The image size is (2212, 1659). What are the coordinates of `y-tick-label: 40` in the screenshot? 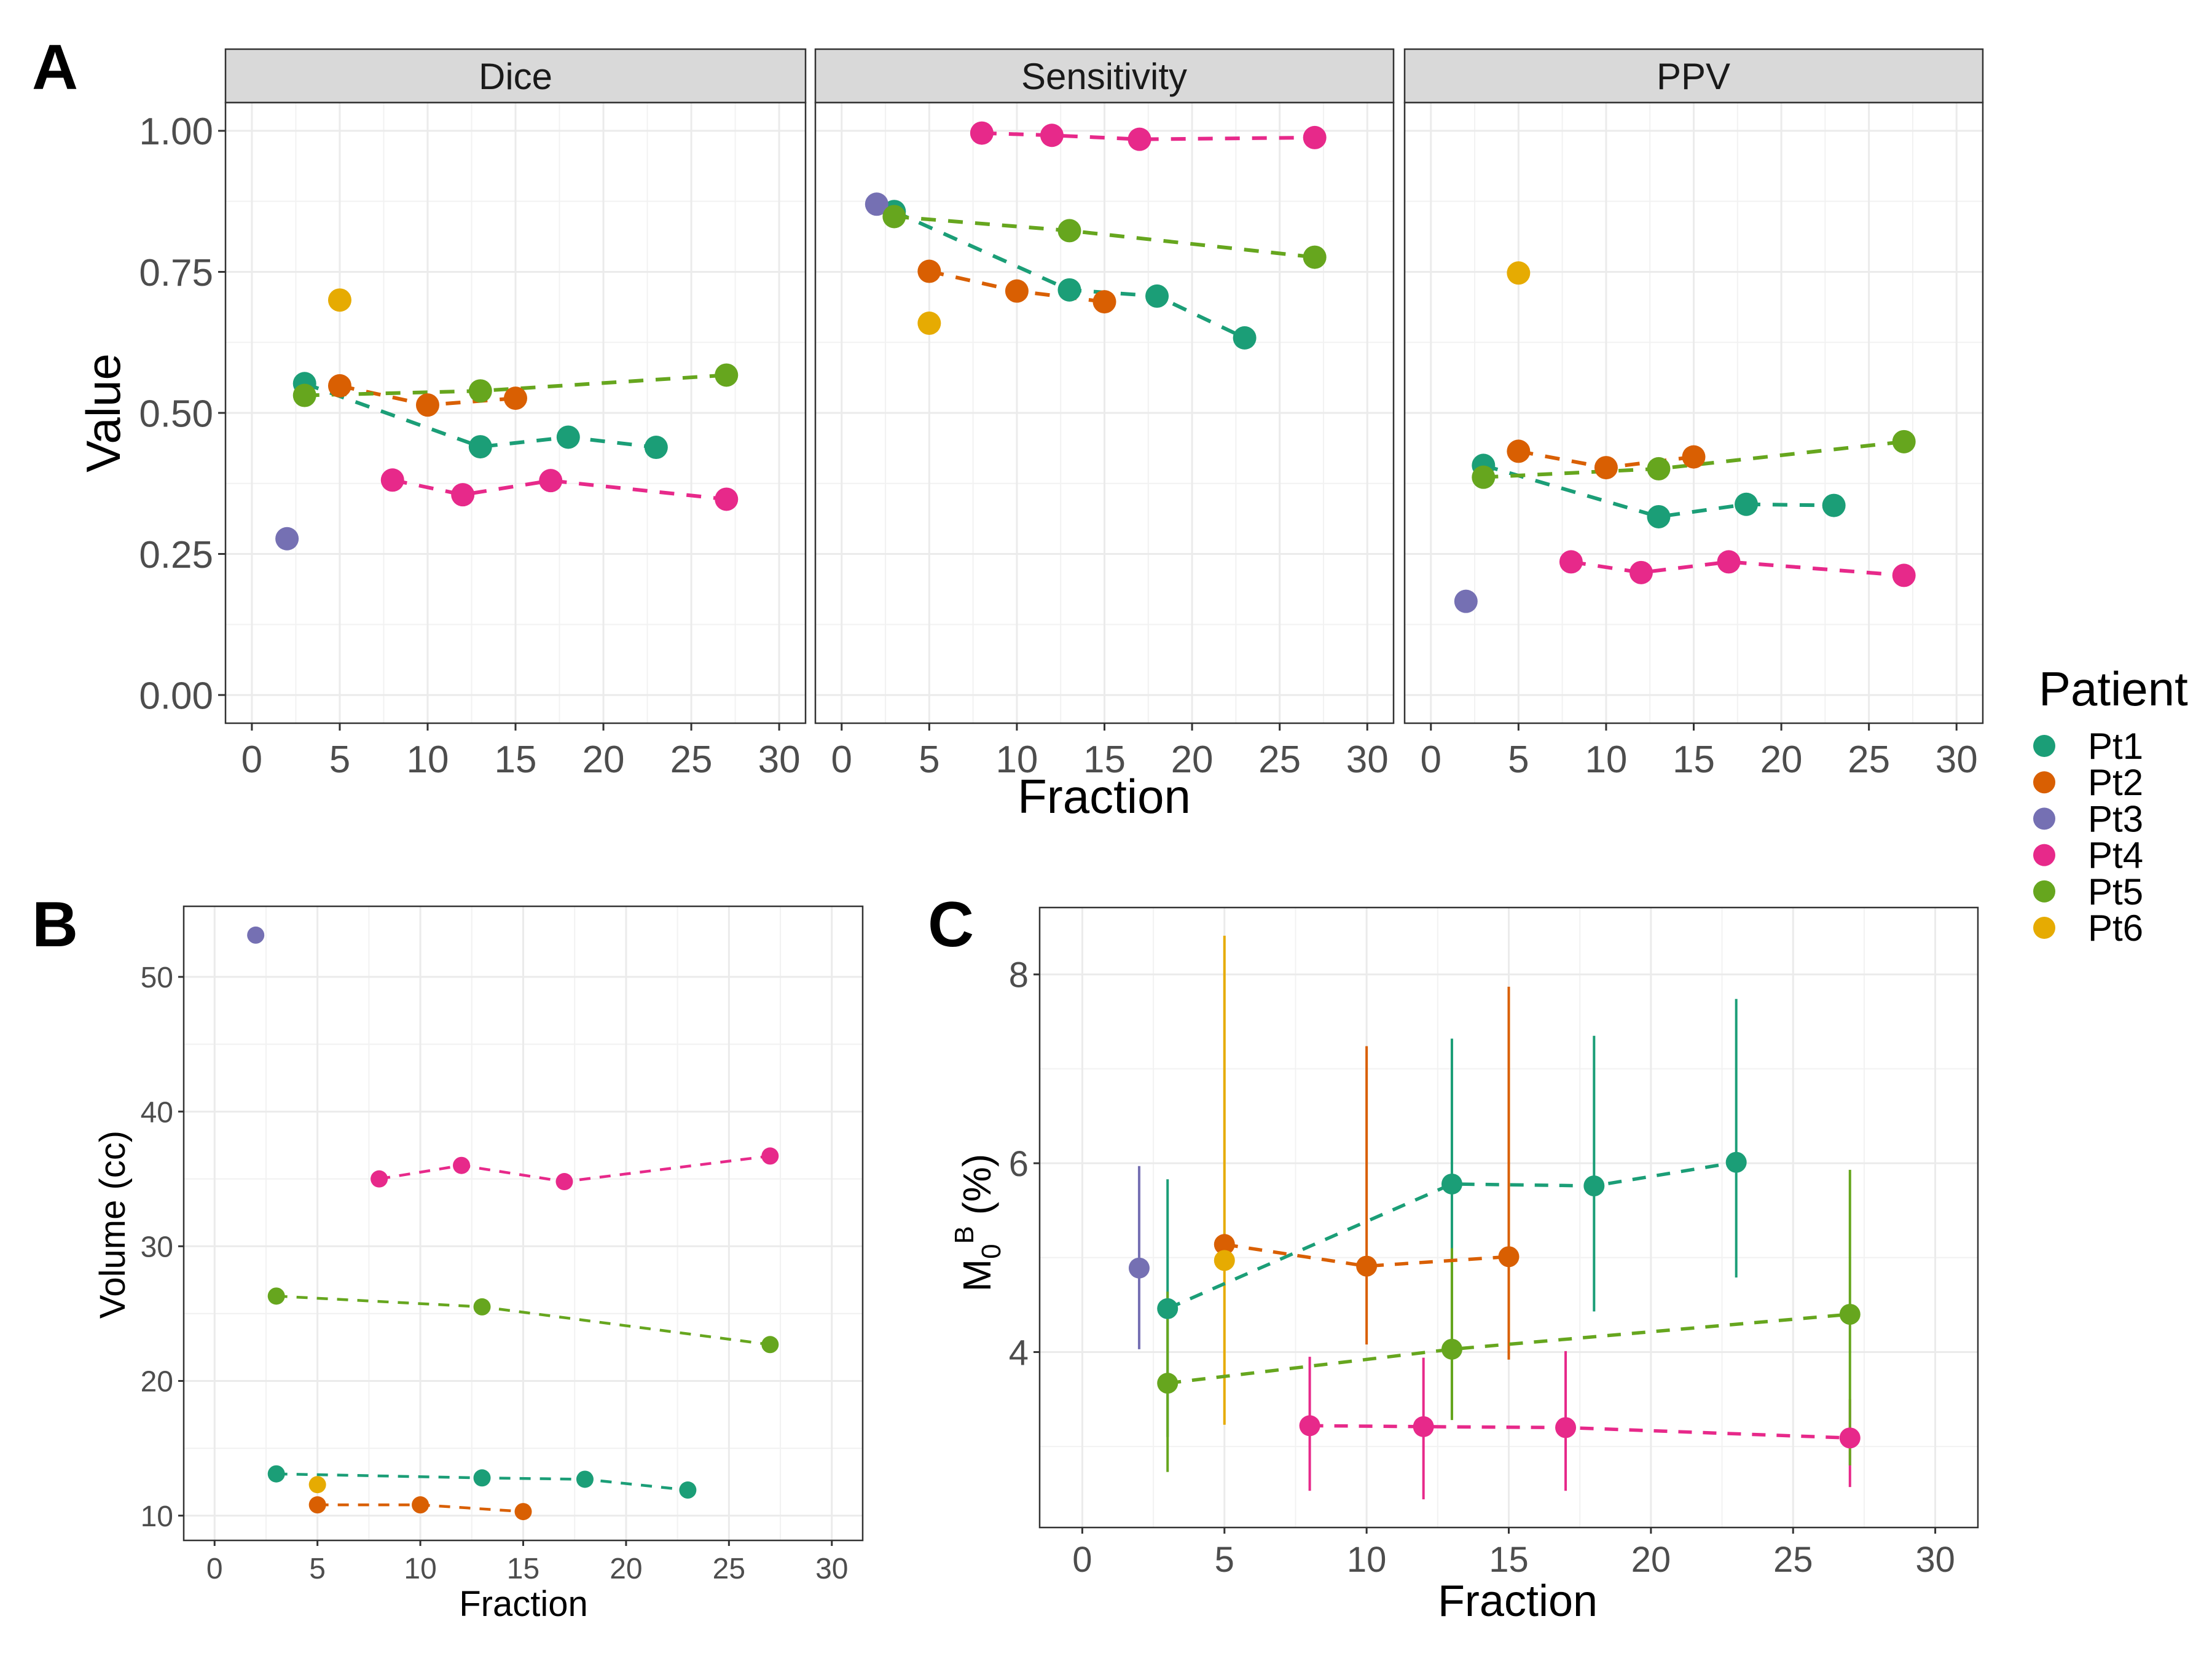 It's located at (157, 1112).